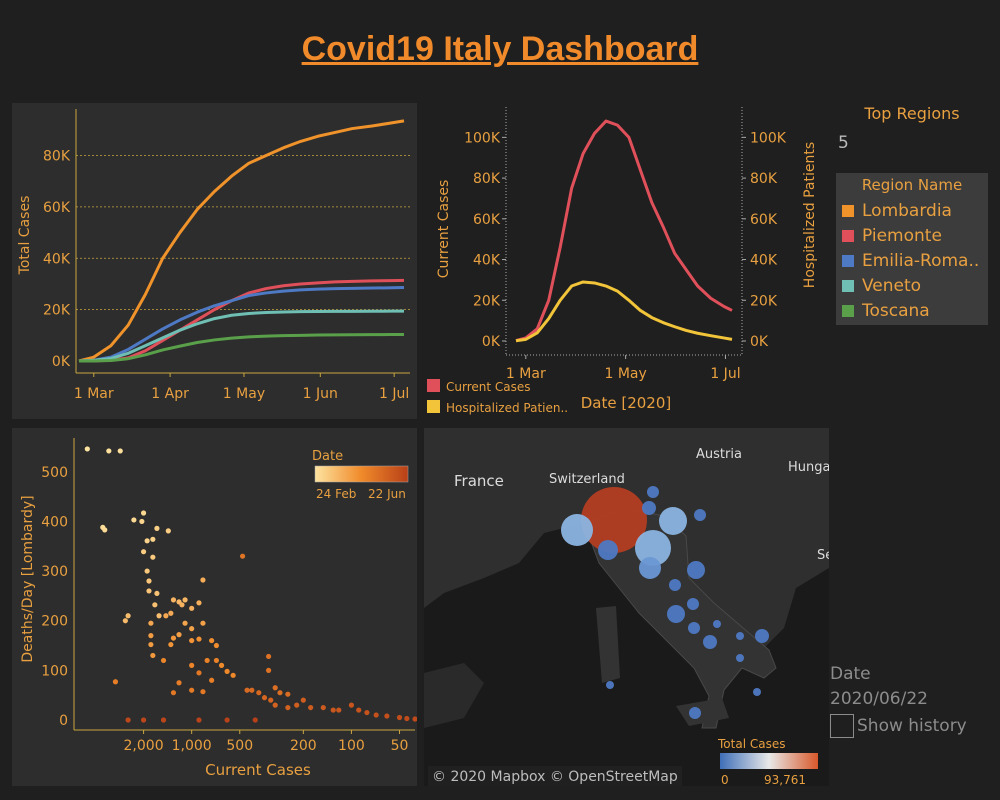 This screenshot has height=800, width=1000. Describe the element at coordinates (555, 776) in the screenshot. I see `attribution-bg` at that location.